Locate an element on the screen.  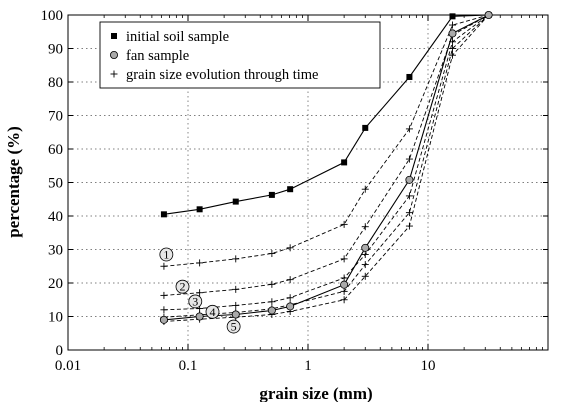
annotation-layer: 1 234 5 is located at coordinates (200, 290).